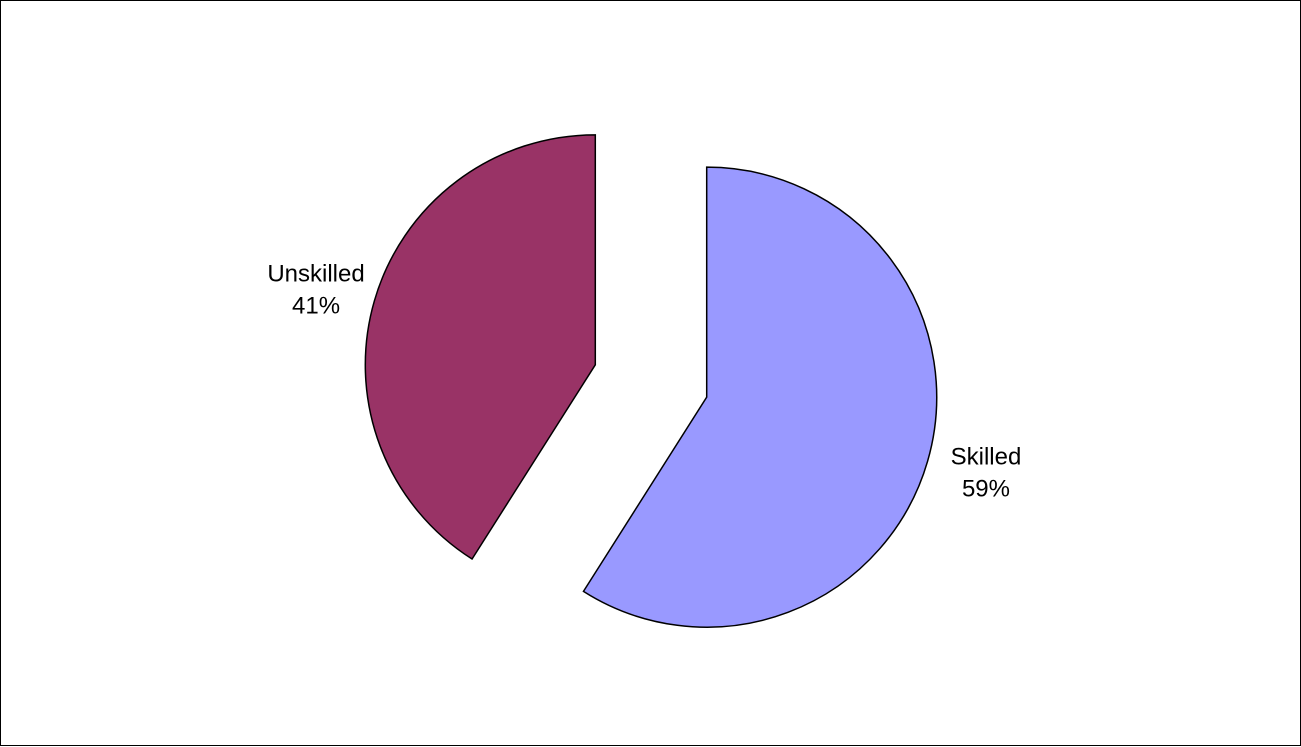 The image size is (1301, 747). Describe the element at coordinates (316, 305) in the screenshot. I see `slice-percent-unskilled: 41%` at that location.